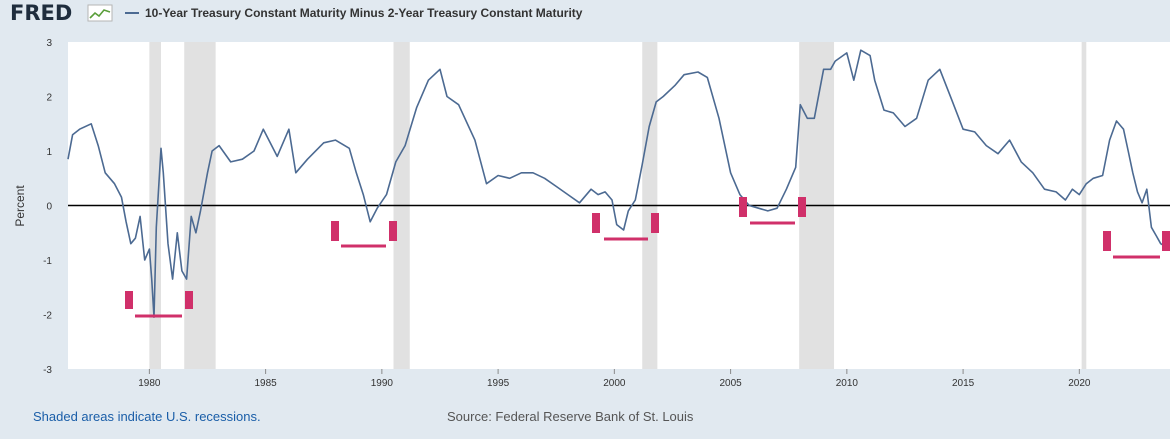 The height and width of the screenshot is (439, 1170). What do you see at coordinates (1136, 245) in the screenshot?
I see `annotation-bracket-2022` at bounding box center [1136, 245].